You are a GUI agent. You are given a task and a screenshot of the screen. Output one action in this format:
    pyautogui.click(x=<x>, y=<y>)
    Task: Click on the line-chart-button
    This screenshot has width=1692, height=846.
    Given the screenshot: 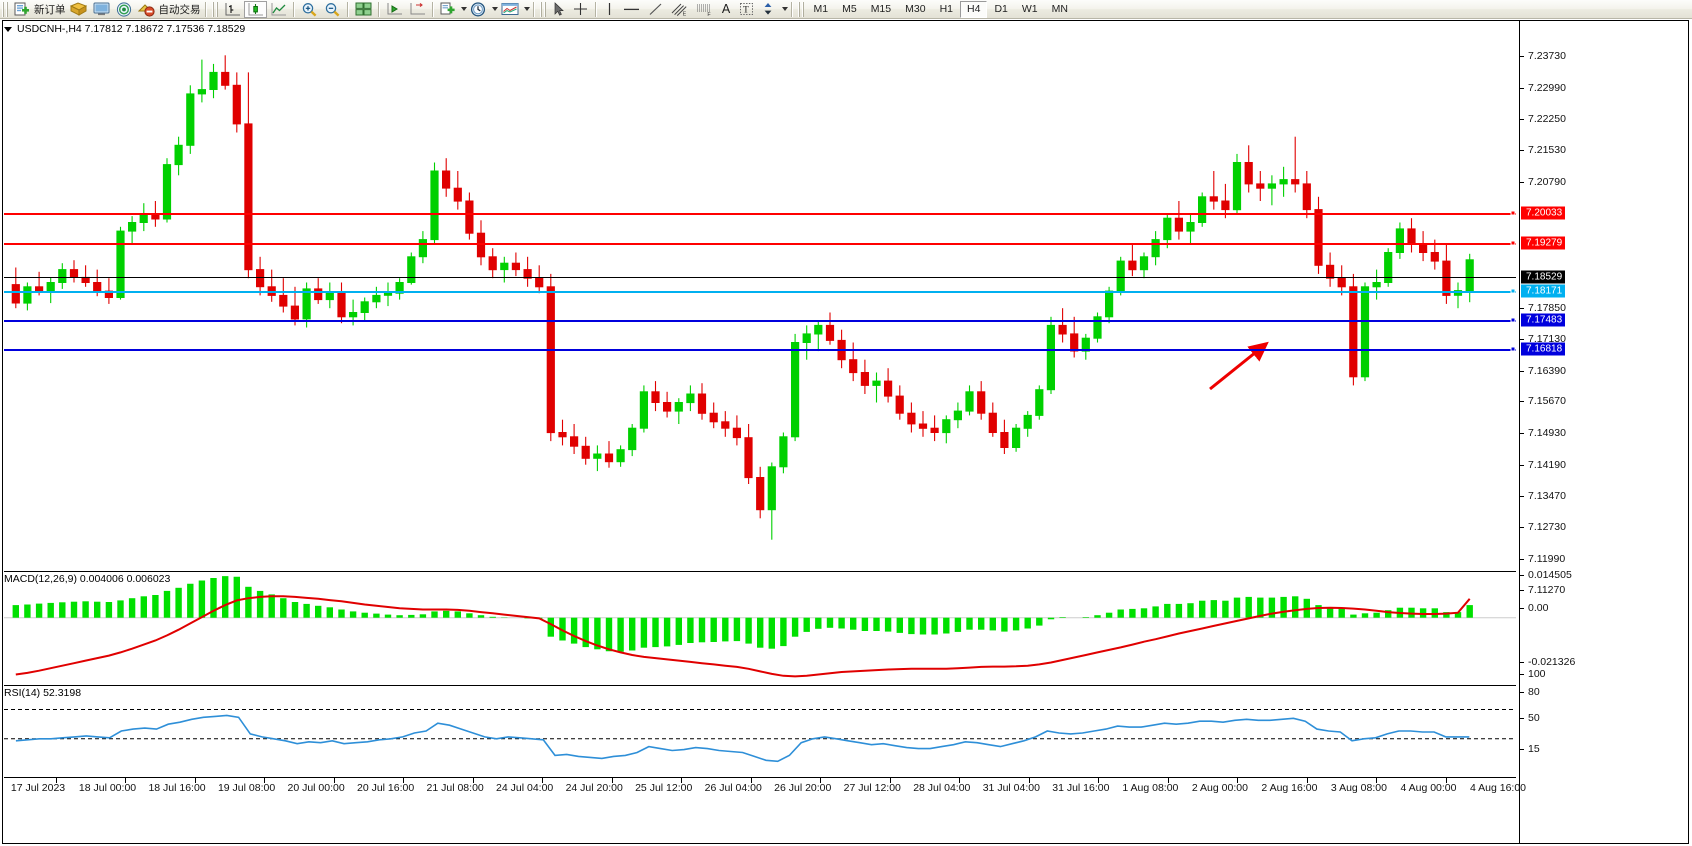 What is the action you would take?
    pyautogui.click(x=278, y=9)
    